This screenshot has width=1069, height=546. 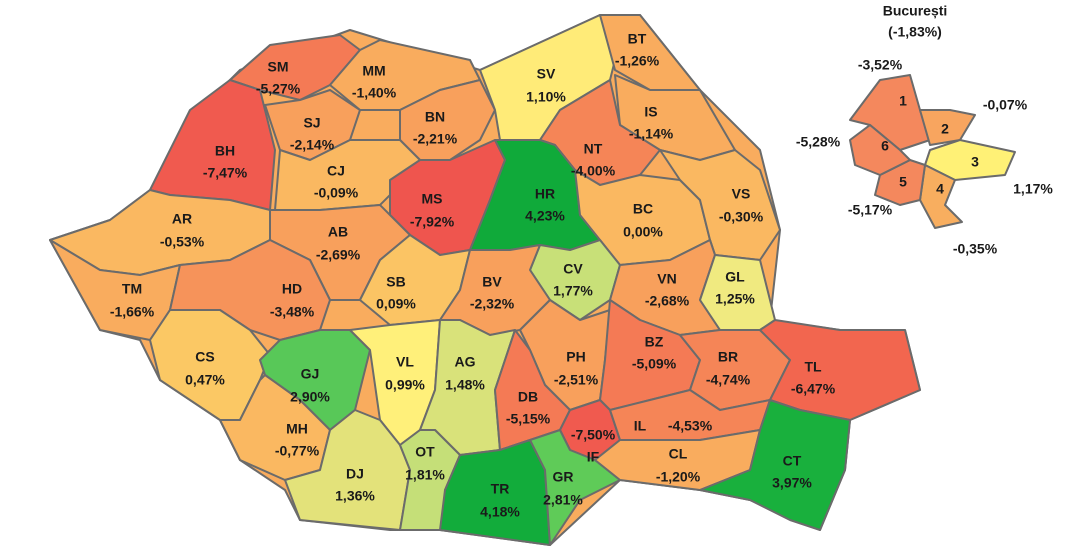 What do you see at coordinates (278, 67) in the screenshot?
I see `county-code: SM` at bounding box center [278, 67].